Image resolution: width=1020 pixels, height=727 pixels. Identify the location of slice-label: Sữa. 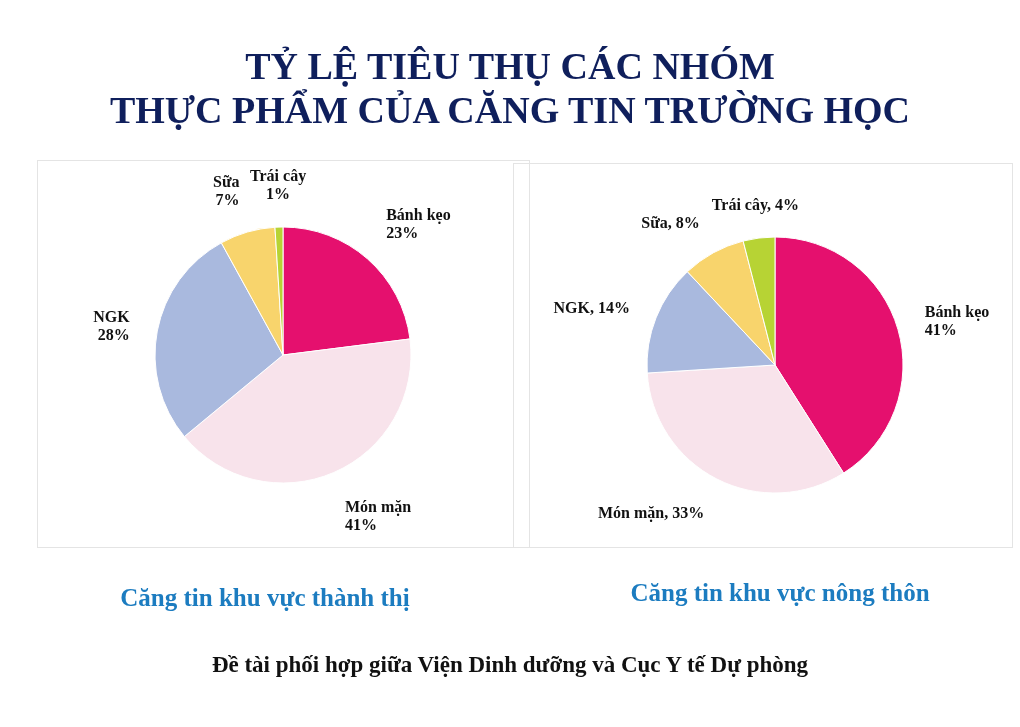
(226, 182).